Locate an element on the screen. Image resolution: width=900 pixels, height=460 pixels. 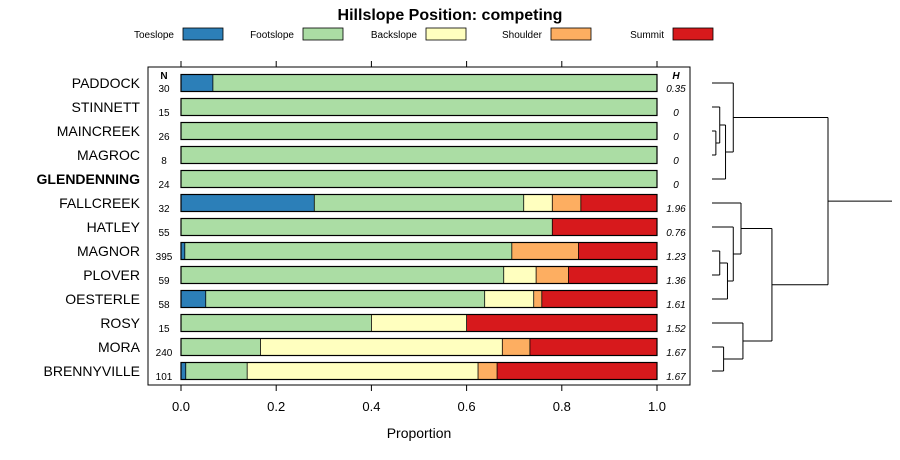
n-value-magnor: 395 is located at coordinates (164, 257).